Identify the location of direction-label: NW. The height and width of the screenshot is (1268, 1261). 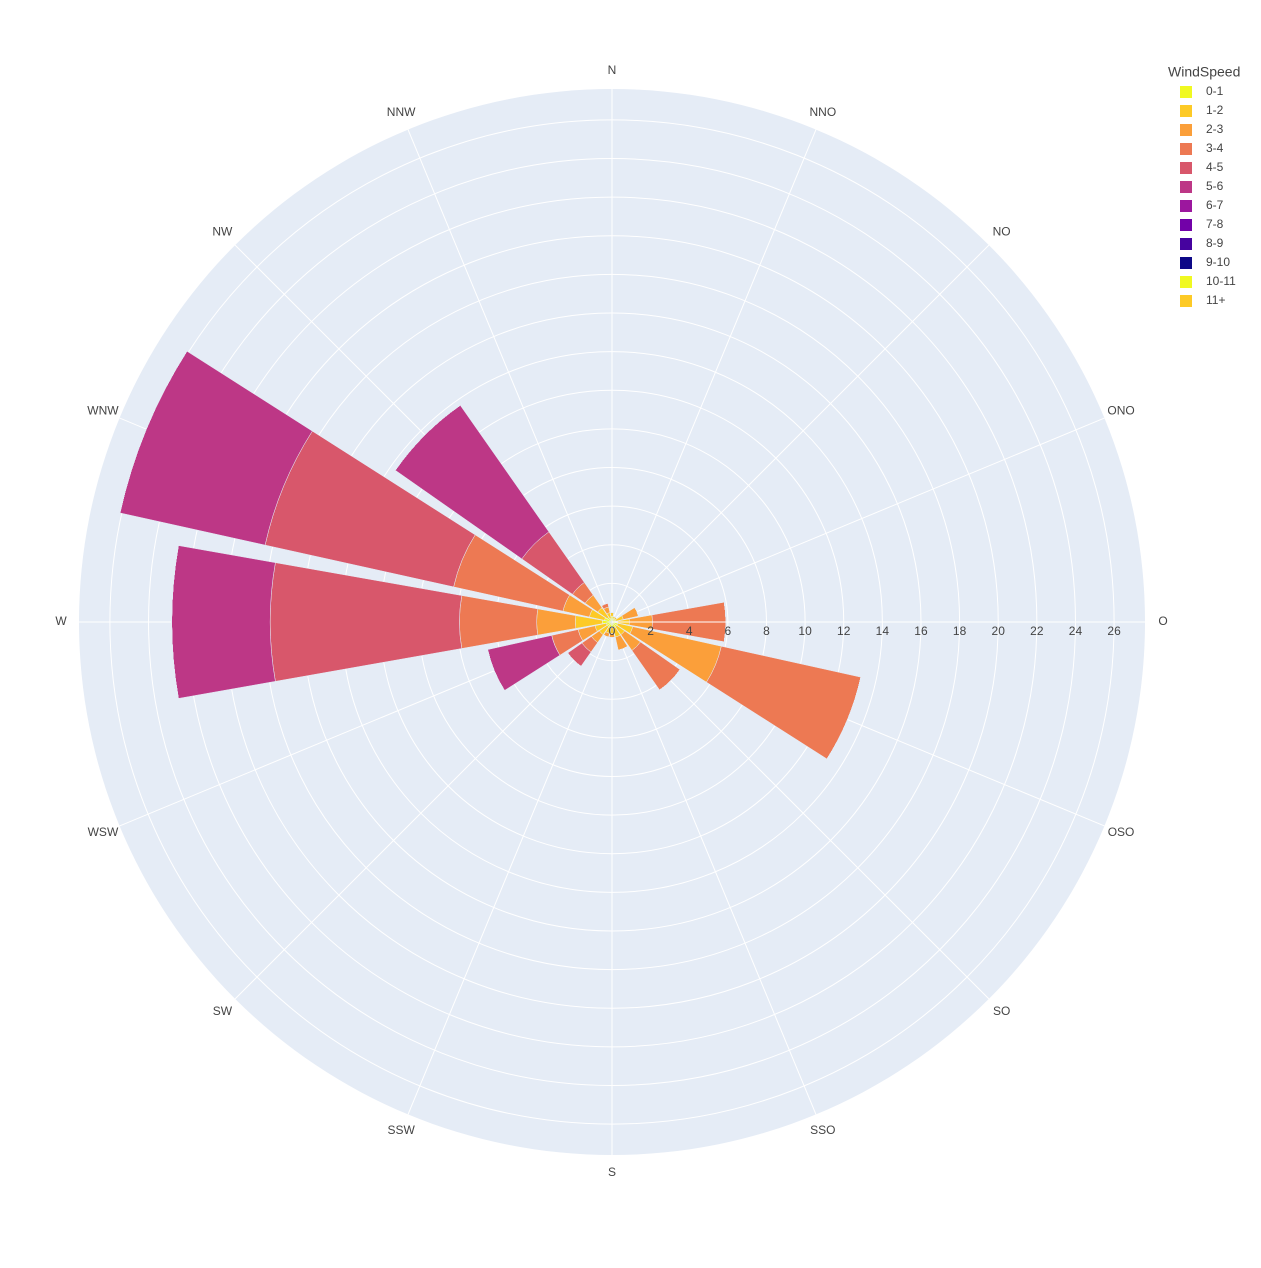
(222, 232).